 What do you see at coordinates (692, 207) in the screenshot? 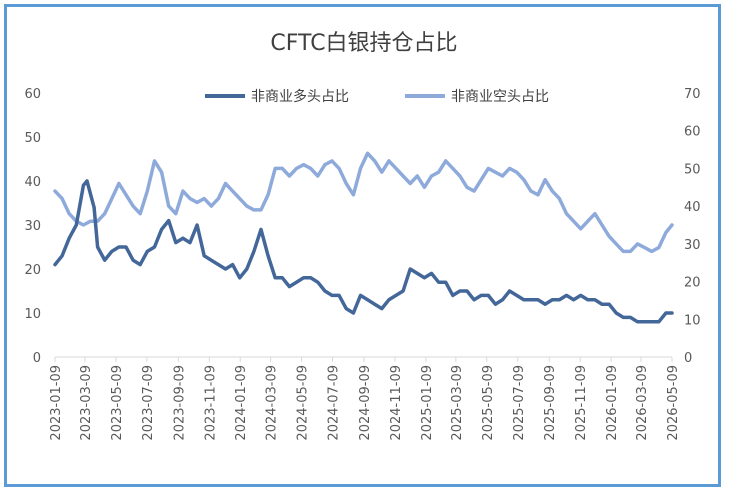
I see `y-right-tick-label: 40` at bounding box center [692, 207].